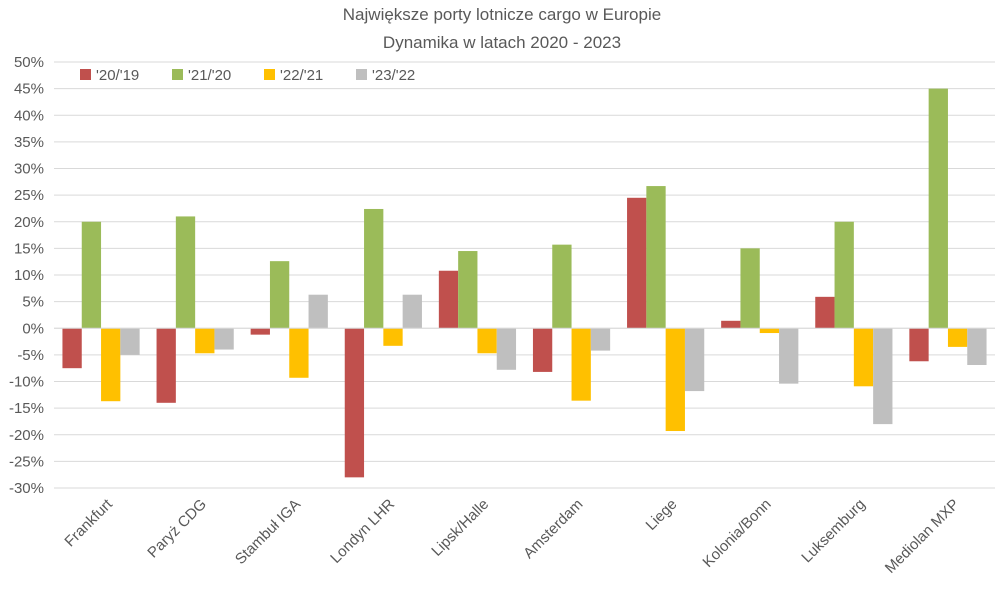 This screenshot has width=1000, height=601. I want to click on y-tick-label: 45%, so click(29, 89).